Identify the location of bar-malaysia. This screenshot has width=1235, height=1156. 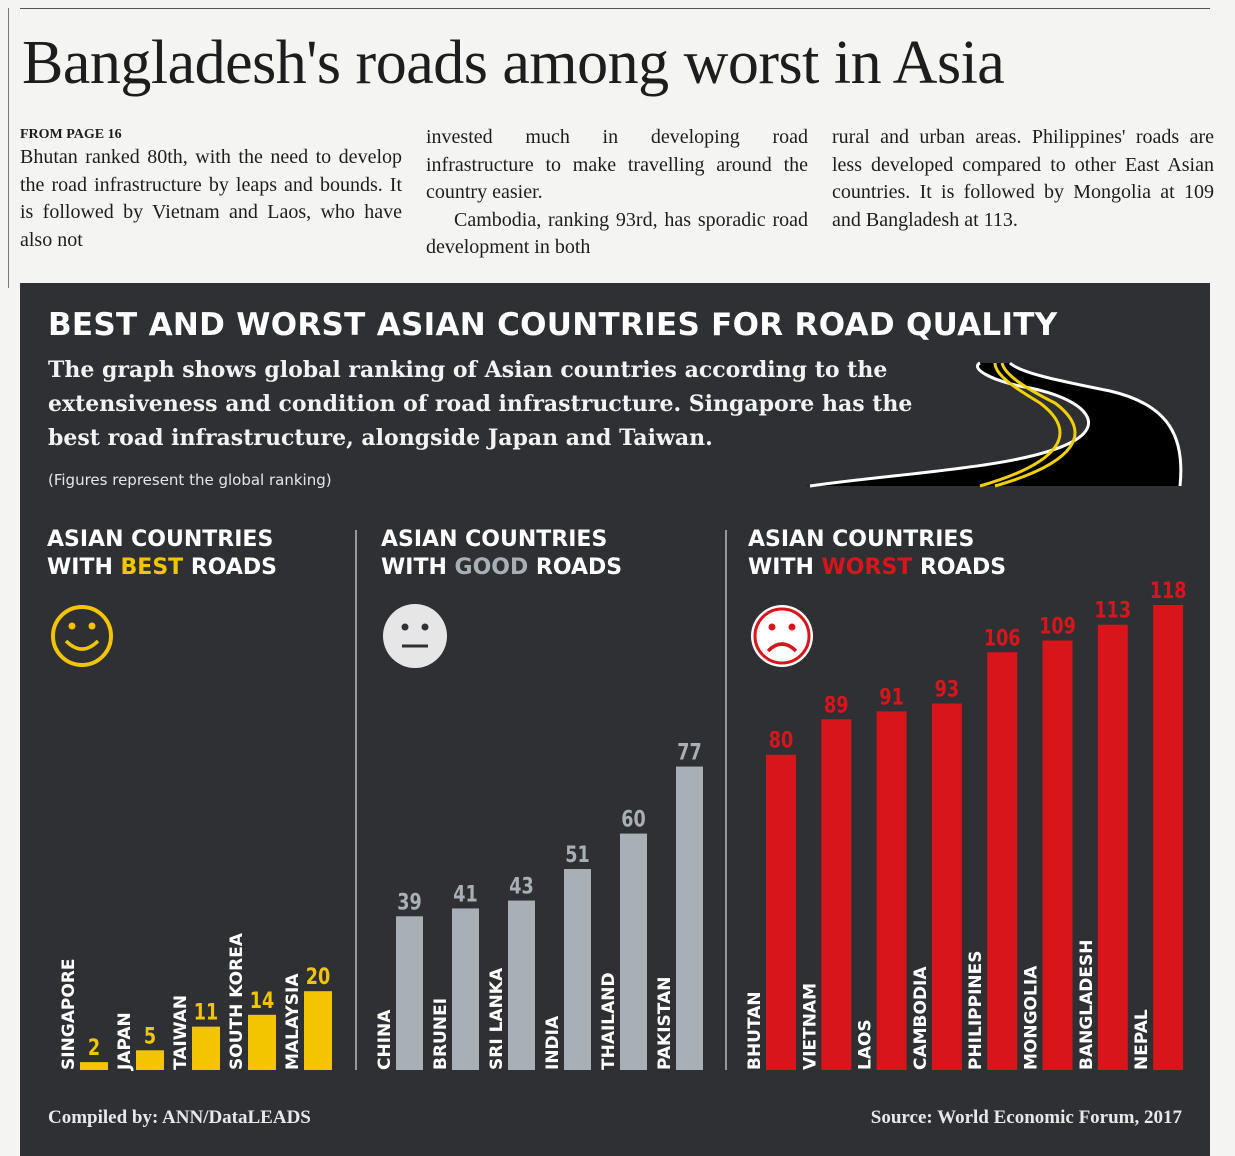
(318, 1030).